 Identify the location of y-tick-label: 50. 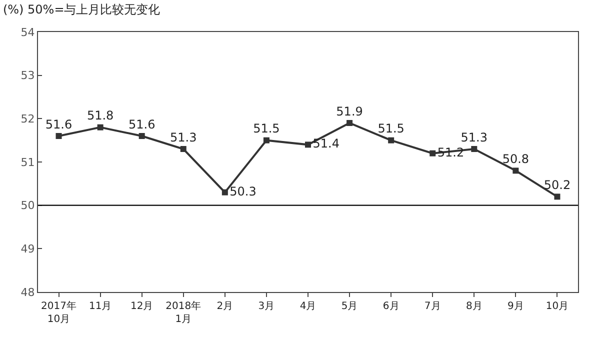
(27, 205).